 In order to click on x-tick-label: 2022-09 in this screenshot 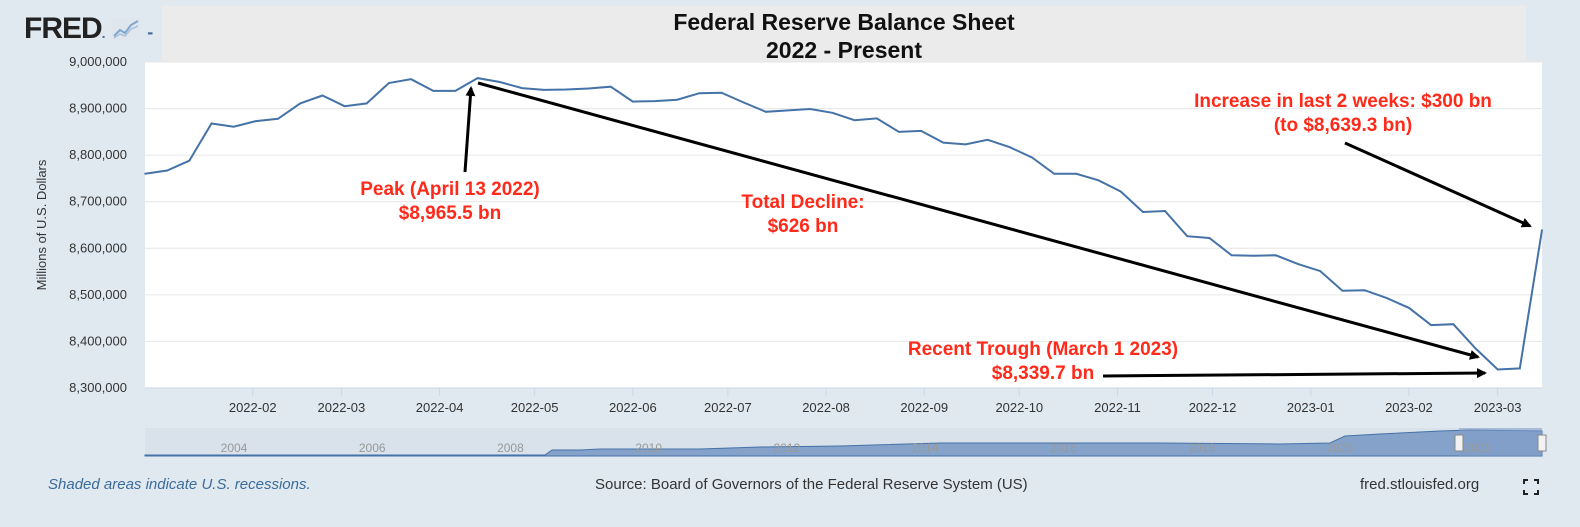, I will do `click(924, 407)`.